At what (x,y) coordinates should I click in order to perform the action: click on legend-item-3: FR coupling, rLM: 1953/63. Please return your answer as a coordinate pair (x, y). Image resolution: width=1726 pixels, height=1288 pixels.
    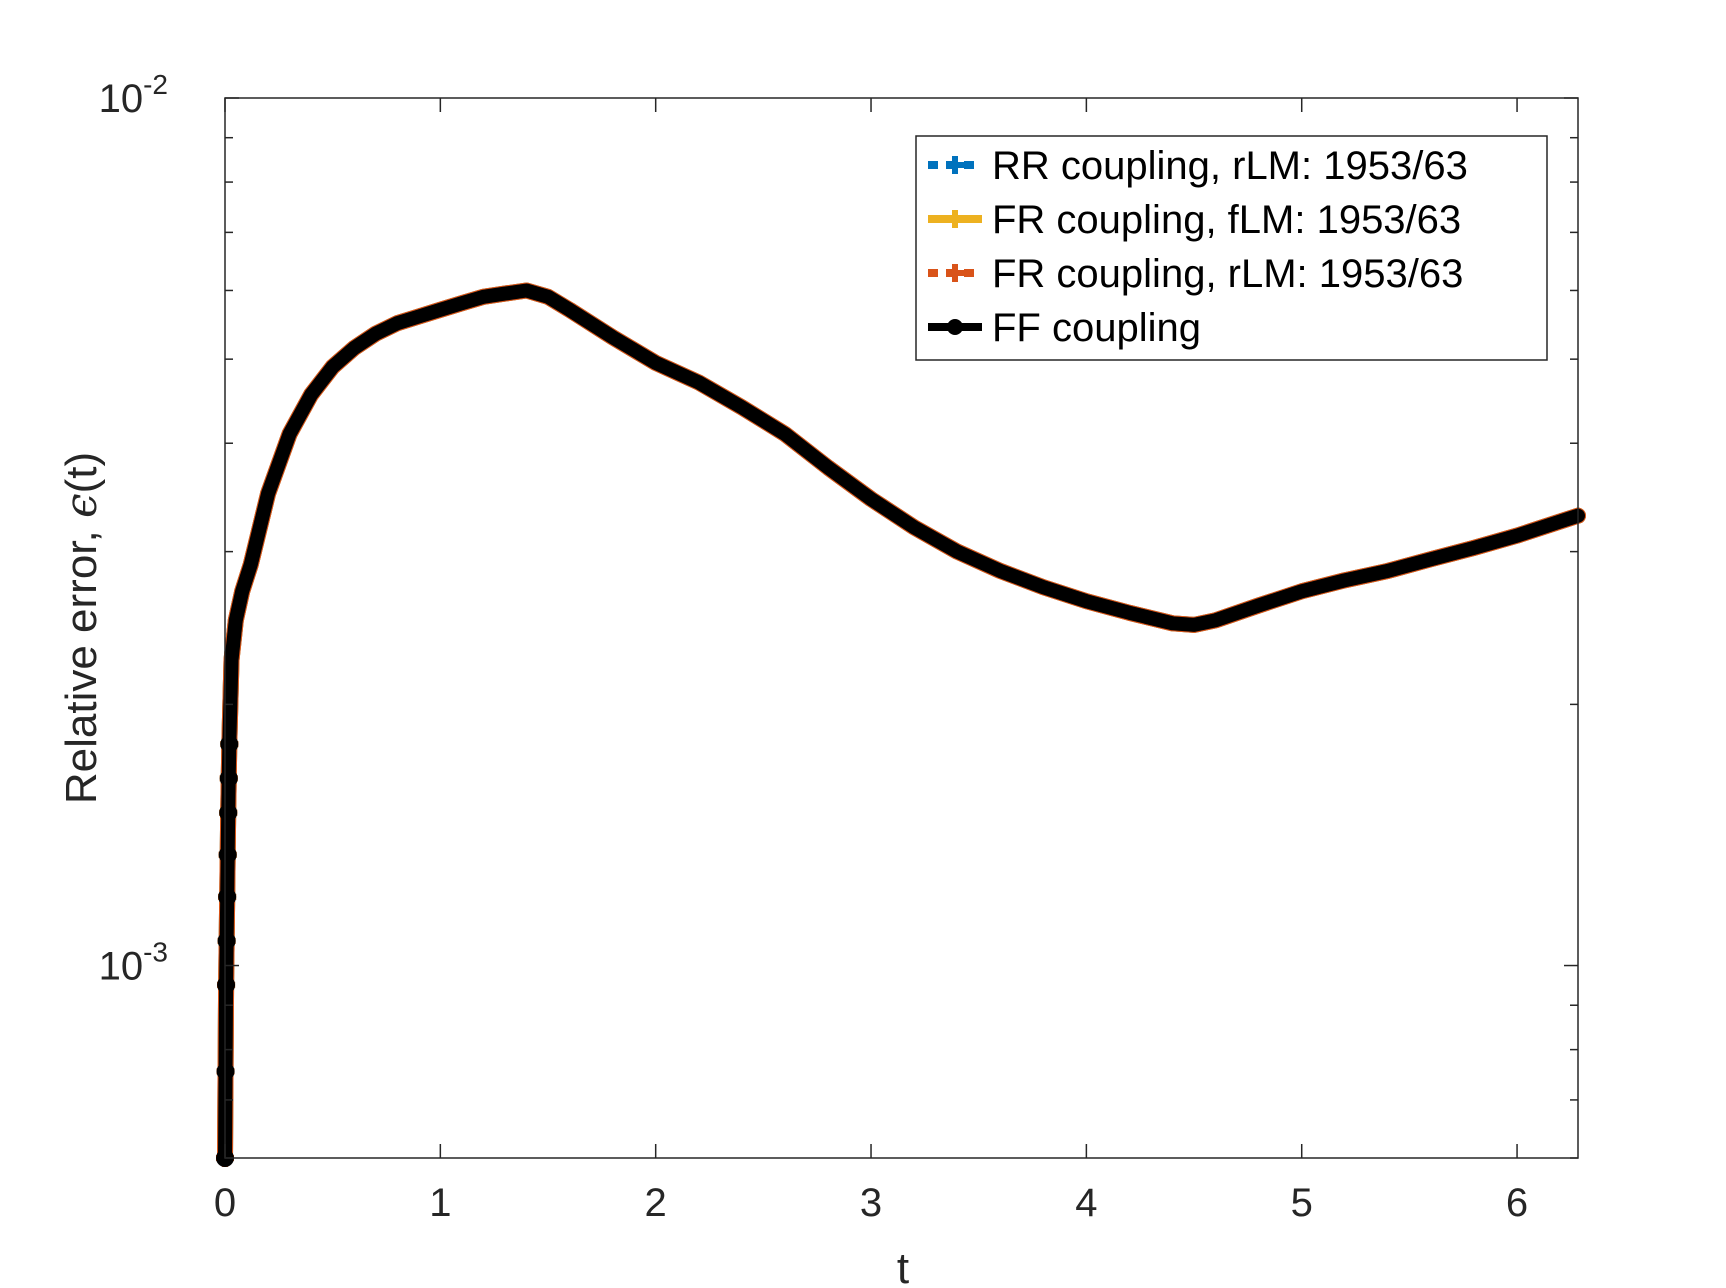
    Looking at the image, I should click on (1195, 274).